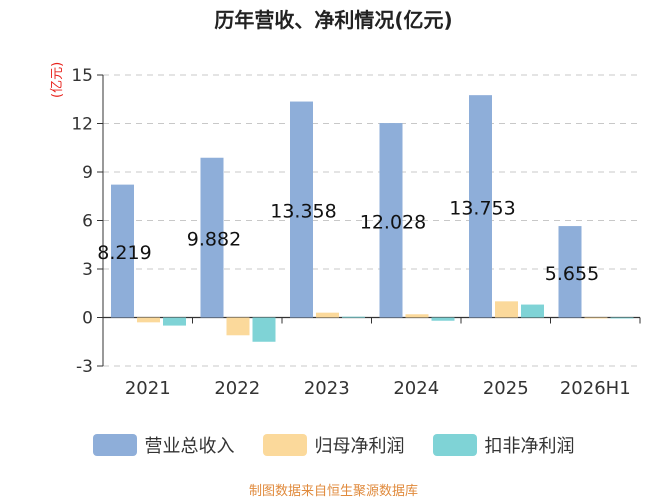 The width and height of the screenshot is (667, 500). Describe the element at coordinates (237, 388) in the screenshot. I see `x-tick-label: 2022` at that location.